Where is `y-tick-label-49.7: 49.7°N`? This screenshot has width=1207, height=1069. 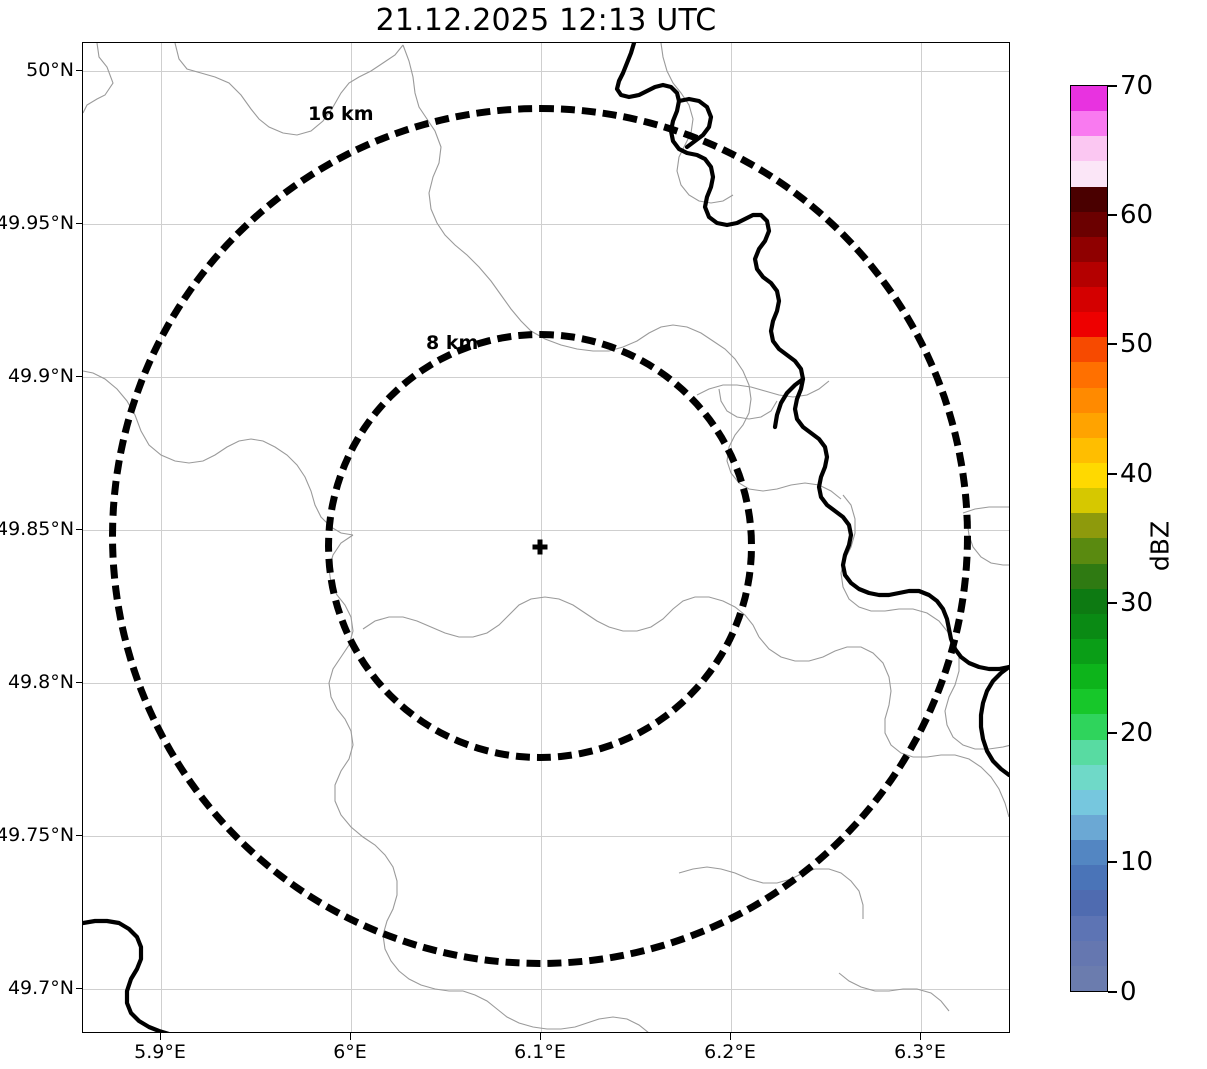
y-tick-label-49.7: 49.7°N is located at coordinates (40, 988).